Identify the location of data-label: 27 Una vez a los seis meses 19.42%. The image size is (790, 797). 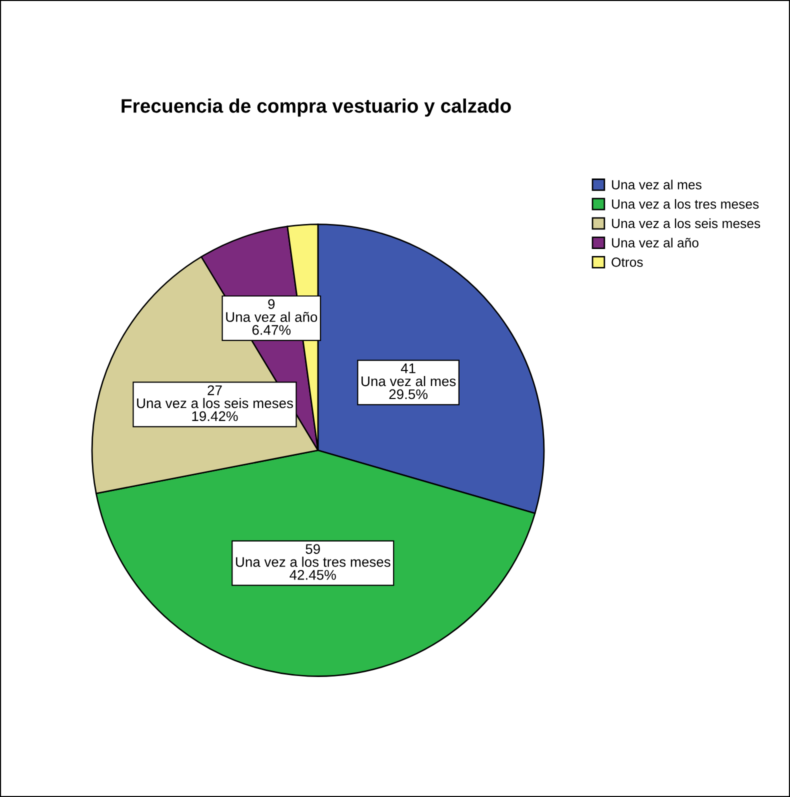
(215, 403).